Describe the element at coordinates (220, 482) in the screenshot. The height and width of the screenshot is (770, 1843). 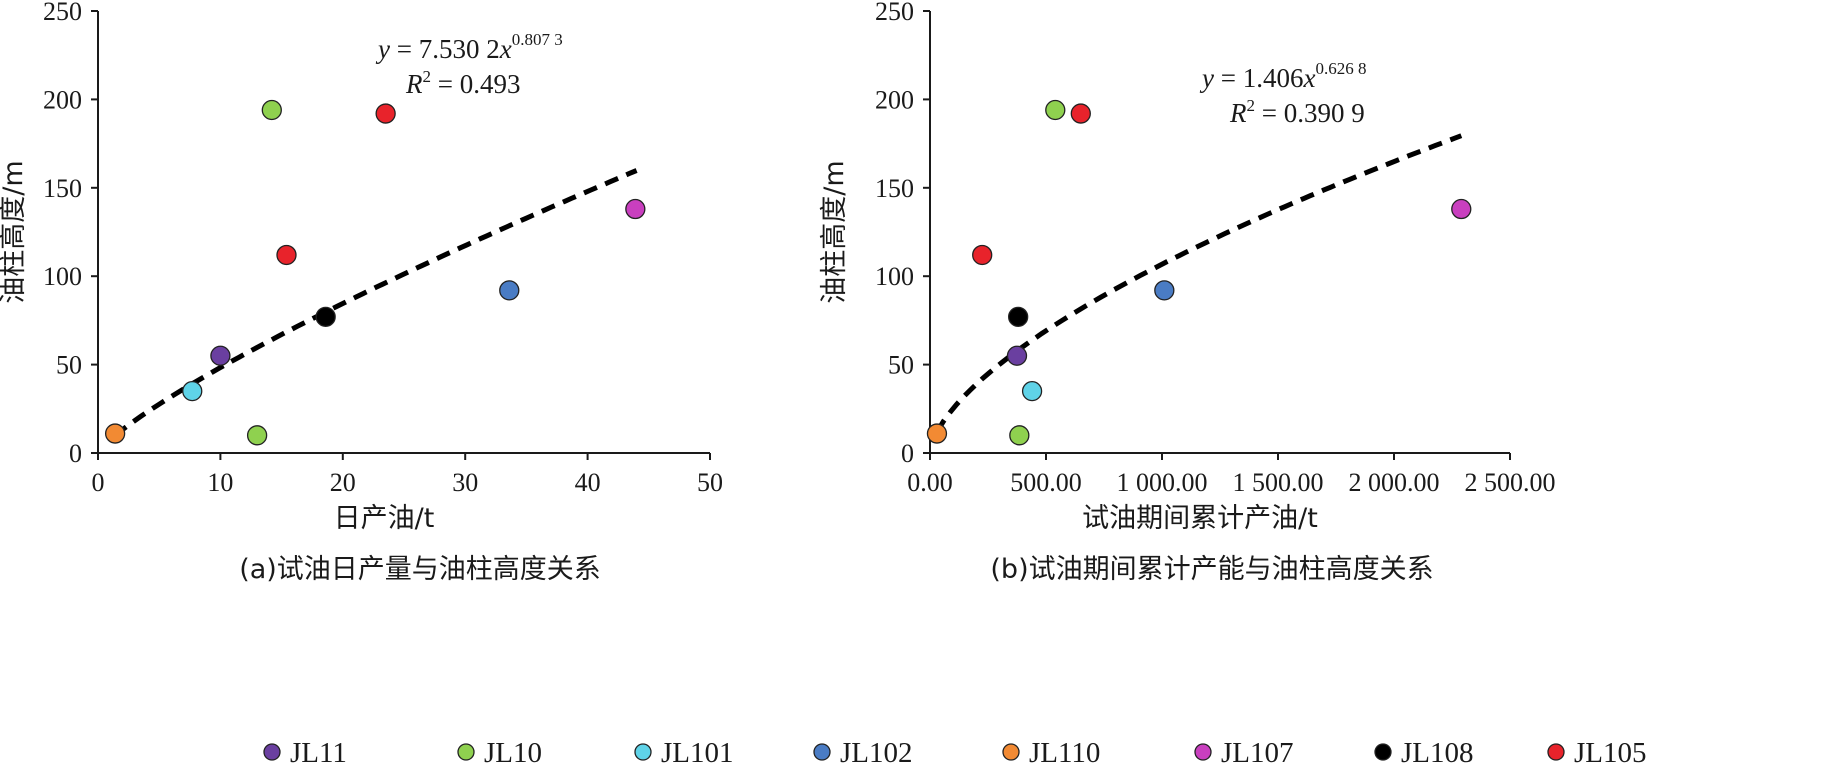
I see `x-tick-label: 10` at that location.